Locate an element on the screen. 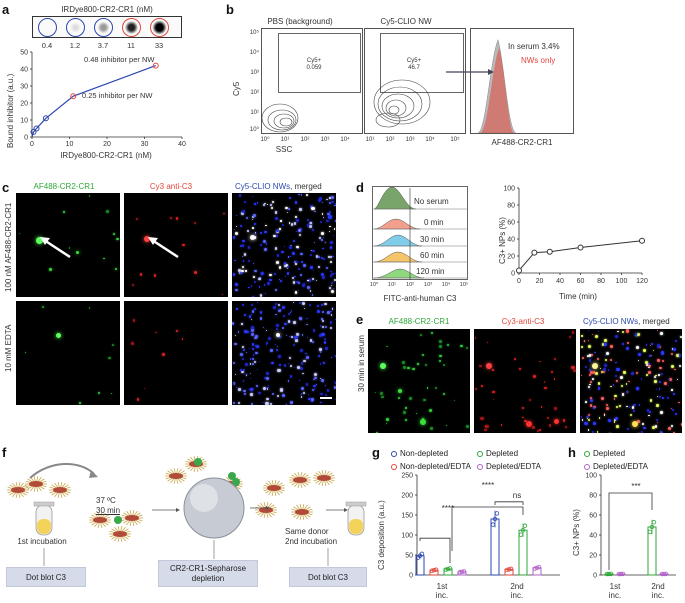  spot-value-4: 11 is located at coordinates (131, 45).